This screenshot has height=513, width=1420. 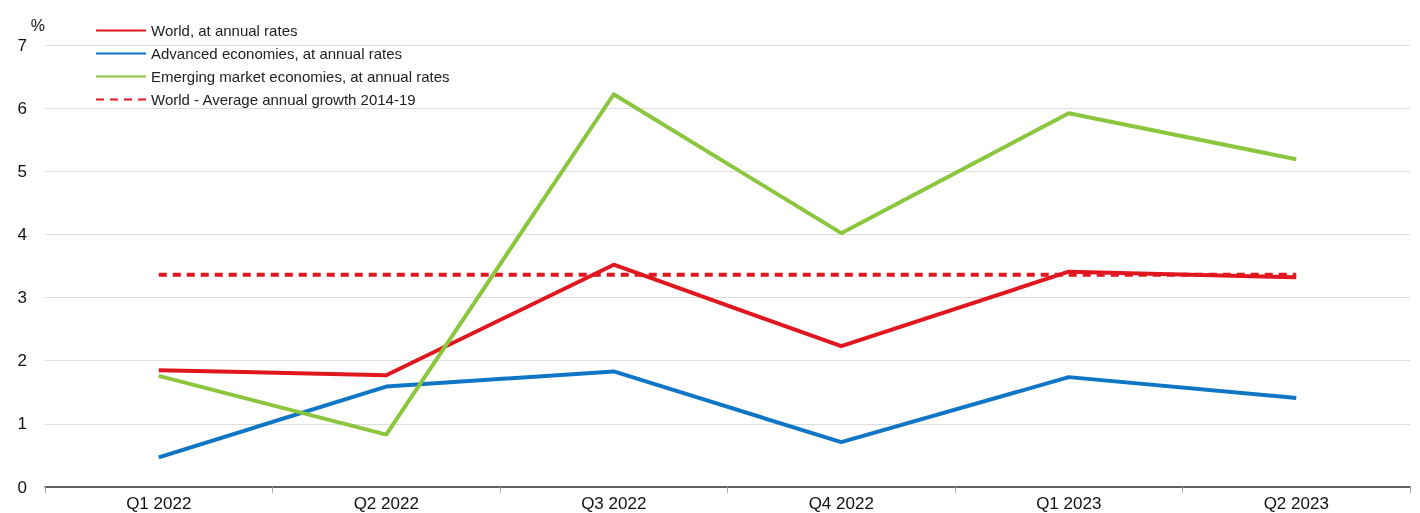 What do you see at coordinates (22, 171) in the screenshot?
I see `y-tick-label: 5` at bounding box center [22, 171].